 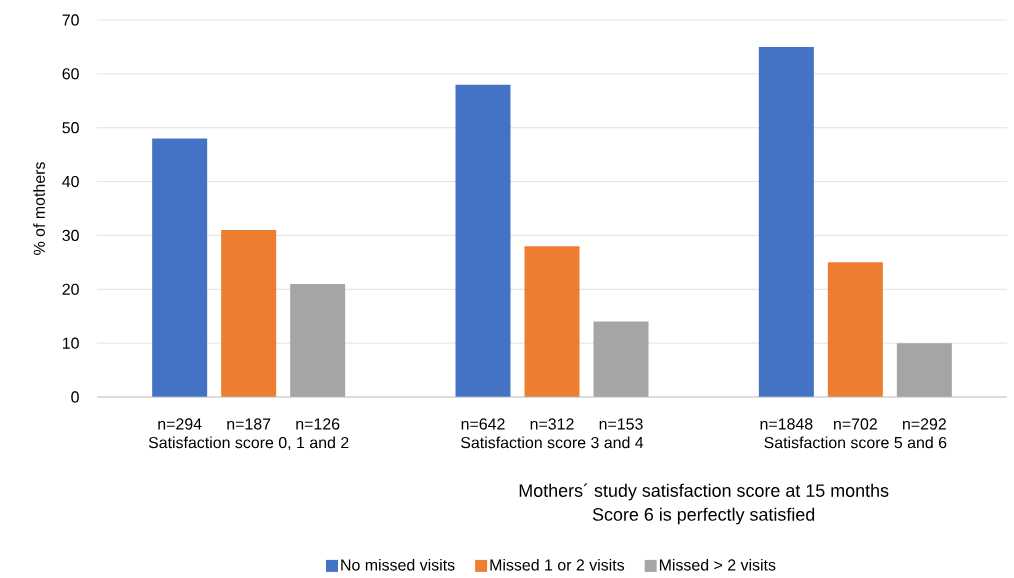 What do you see at coordinates (621, 424) in the screenshot?
I see `text: n=153` at bounding box center [621, 424].